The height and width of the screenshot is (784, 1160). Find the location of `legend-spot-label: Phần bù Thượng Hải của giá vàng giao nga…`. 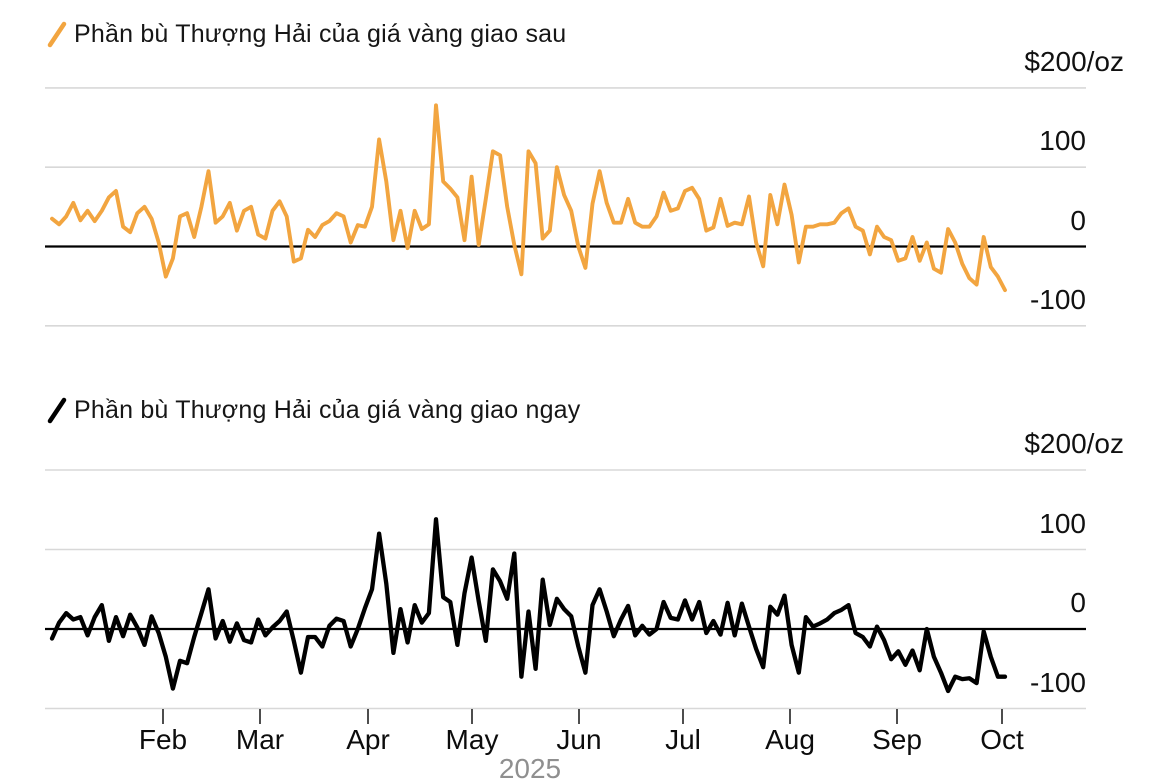

legend-spot-label: Phần bù Thượng Hải của giá vàng giao nga… is located at coordinates (327, 410).